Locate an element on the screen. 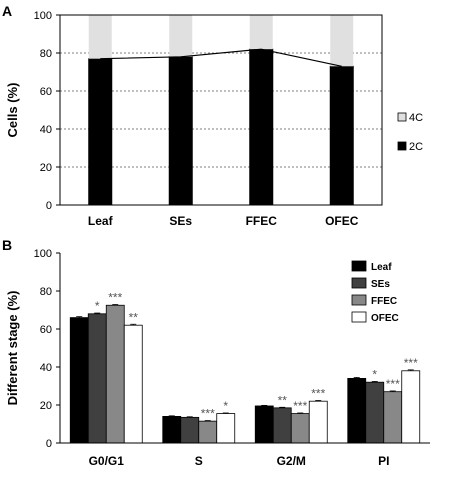 This screenshot has width=454, height=480. panel-a-legend-label: 2C is located at coordinates (416, 147).